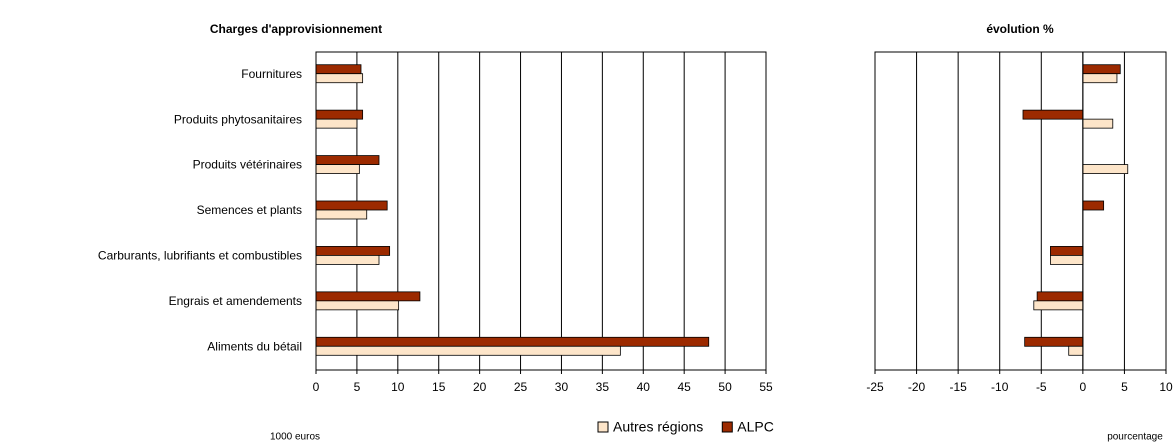 This screenshot has height=446, width=1176. I want to click on y-tick-label: Engrais et amendements, so click(235, 301).